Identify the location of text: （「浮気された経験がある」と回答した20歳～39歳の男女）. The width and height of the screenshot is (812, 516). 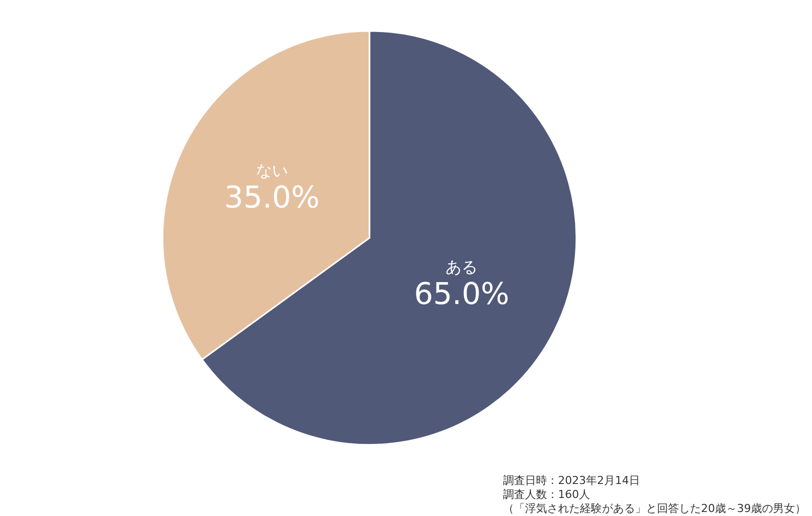
(654, 508).